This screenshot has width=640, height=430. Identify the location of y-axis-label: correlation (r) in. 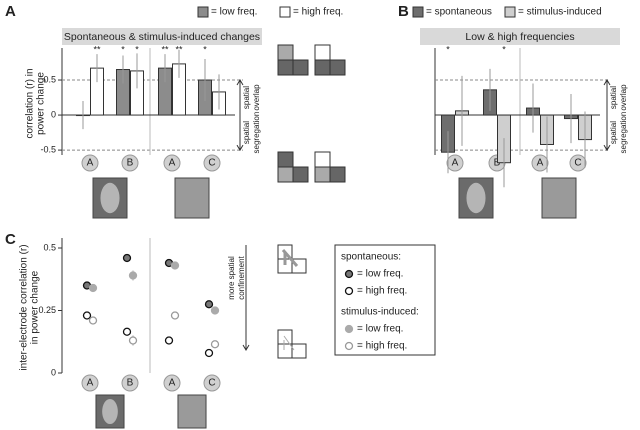
(30, 103).